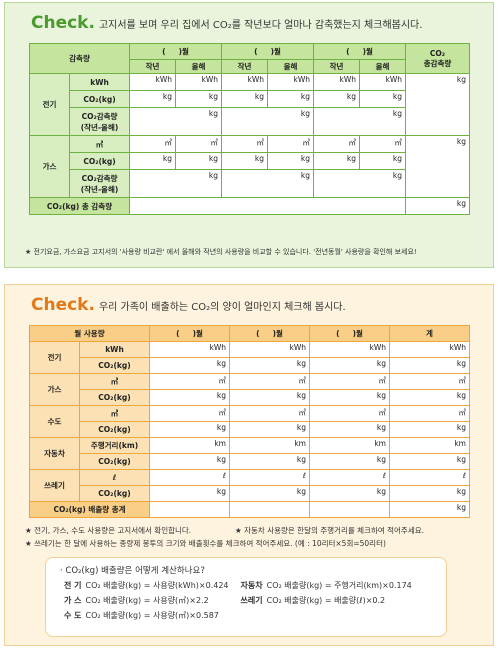  I want to click on header-row: 감축량( )월( )월( )월 CO₂ 총감축량, so click(249, 58).